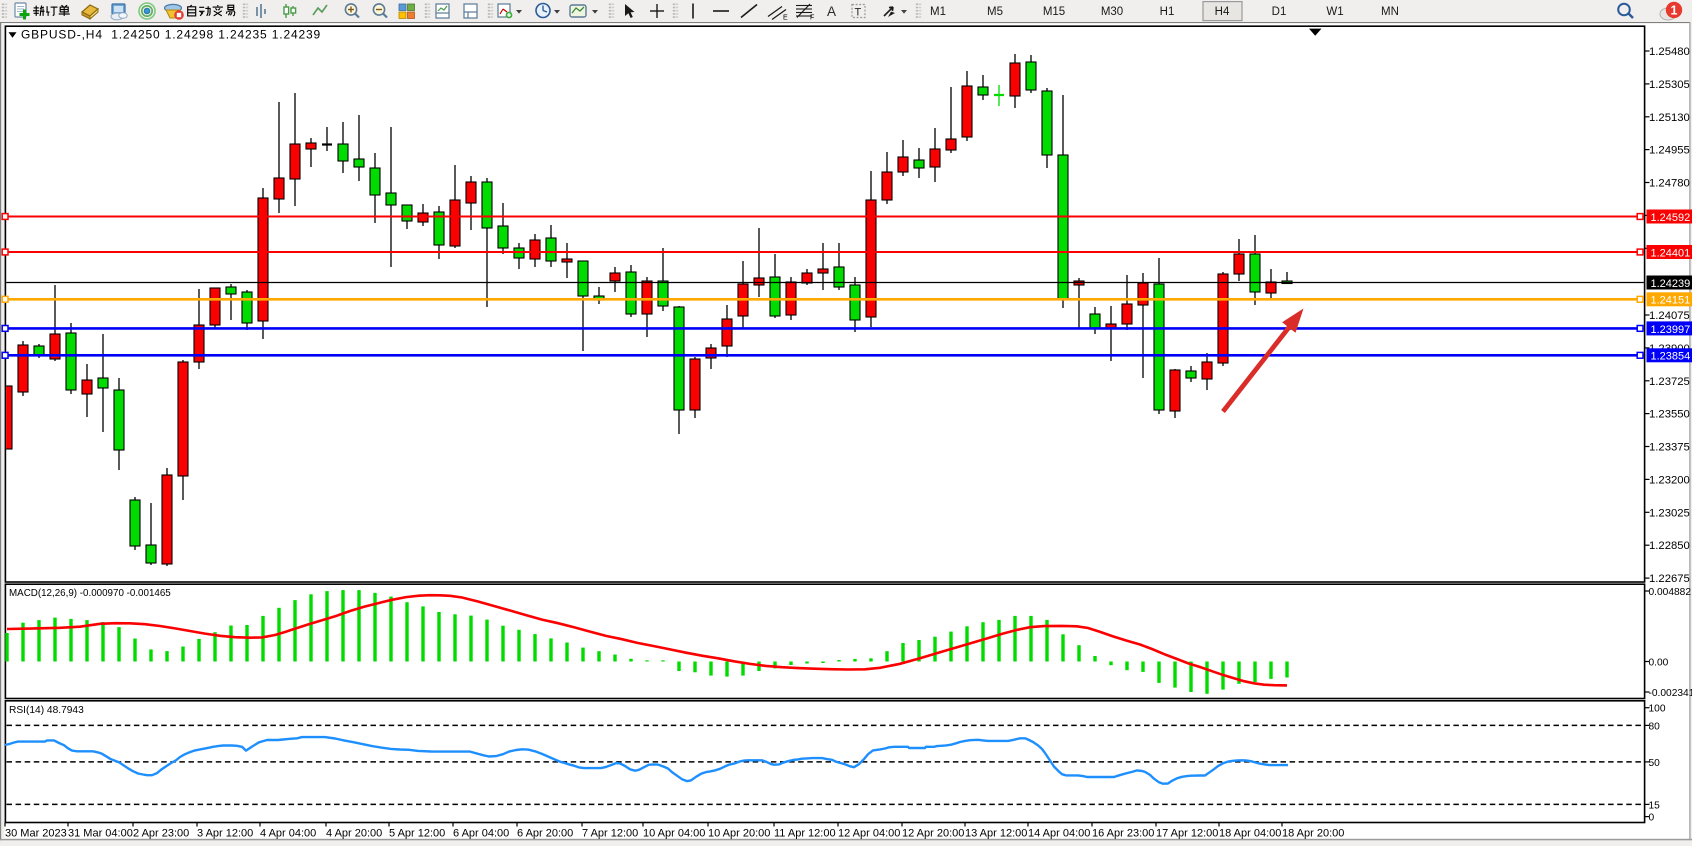 This screenshot has width=1692, height=846. What do you see at coordinates (995, 12) in the screenshot?
I see `svg-text: M5` at bounding box center [995, 12].